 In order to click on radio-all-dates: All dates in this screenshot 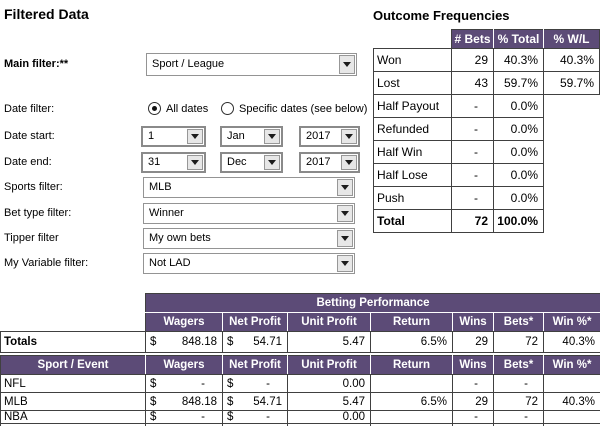, I will do `click(178, 108)`.